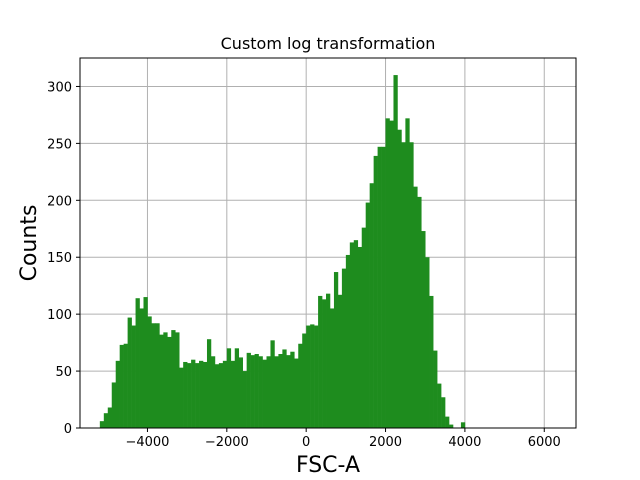 The image size is (640, 480). What do you see at coordinates (63, 372) in the screenshot?
I see `y-tick-label: 50` at bounding box center [63, 372].